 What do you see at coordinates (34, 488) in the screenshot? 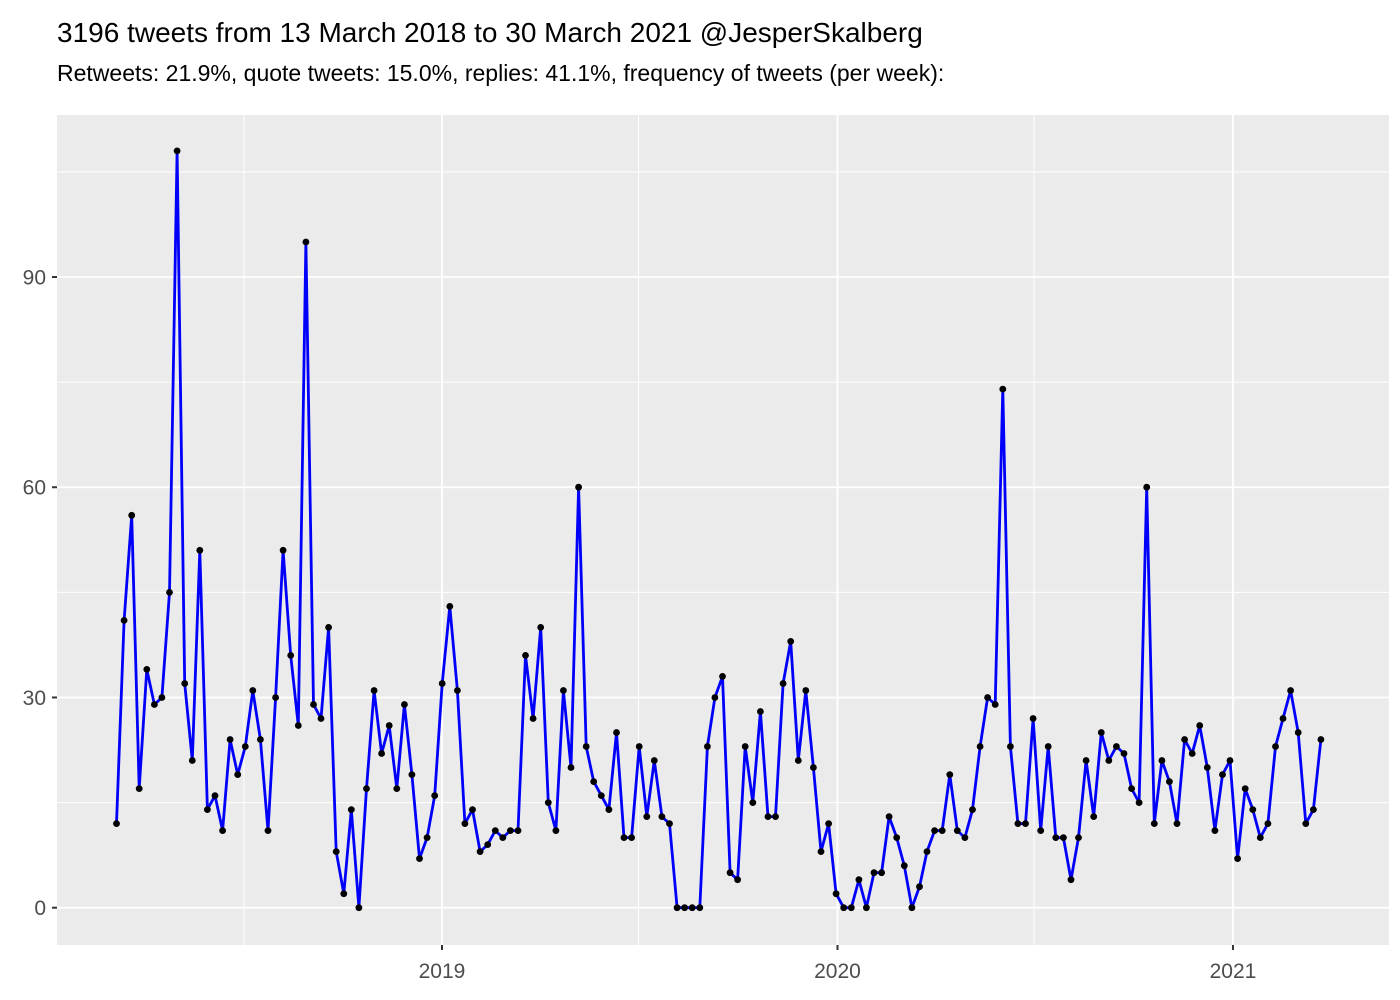
I see `y-tick-label: 60` at bounding box center [34, 488].